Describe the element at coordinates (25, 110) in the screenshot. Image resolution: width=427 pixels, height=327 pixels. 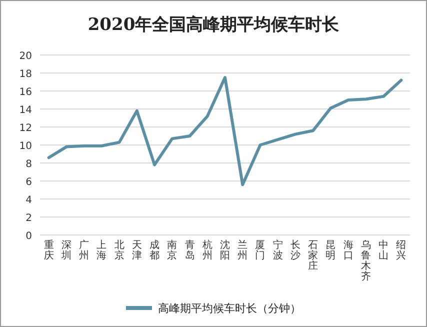
I see `y-tick-label: 14` at that location.